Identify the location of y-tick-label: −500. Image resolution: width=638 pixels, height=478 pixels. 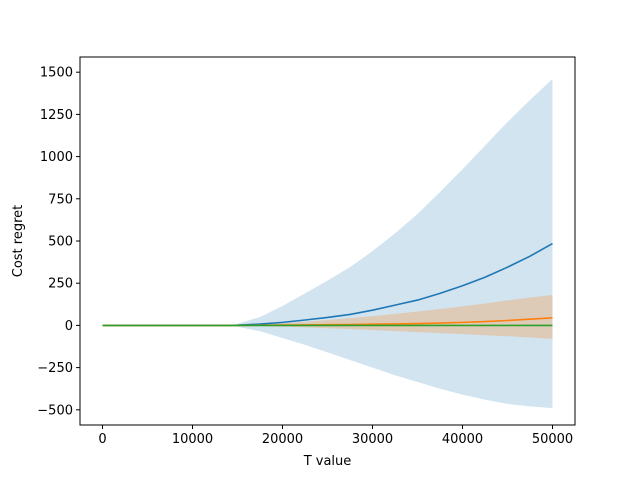
(55, 410).